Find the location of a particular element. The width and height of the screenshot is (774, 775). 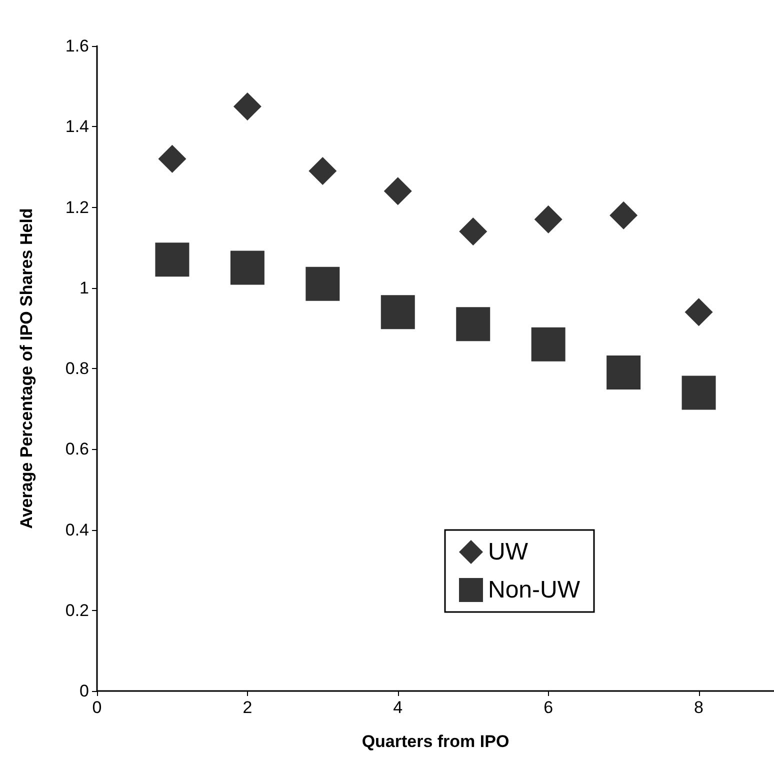

y-tick-label: 1.6 is located at coordinates (77, 46).